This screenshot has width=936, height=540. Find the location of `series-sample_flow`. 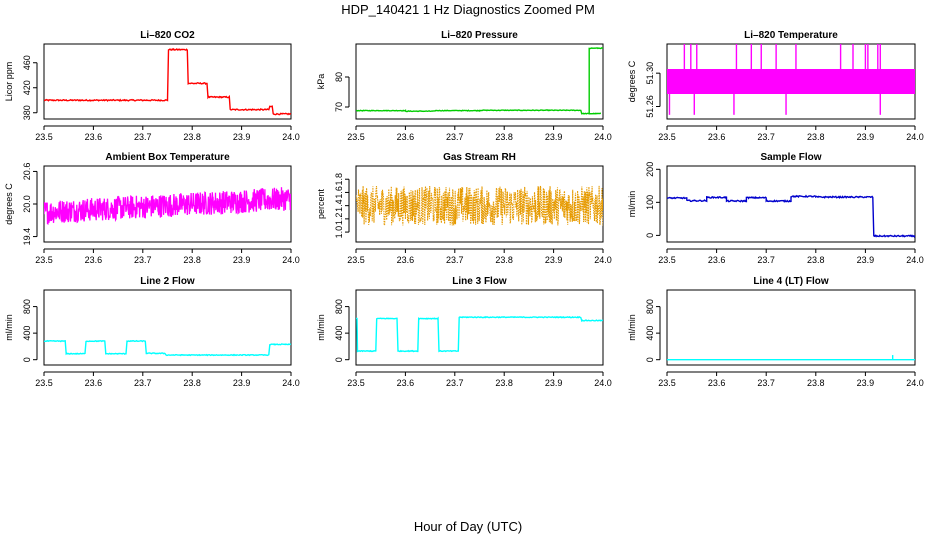

series-sample_flow is located at coordinates (791, 216).